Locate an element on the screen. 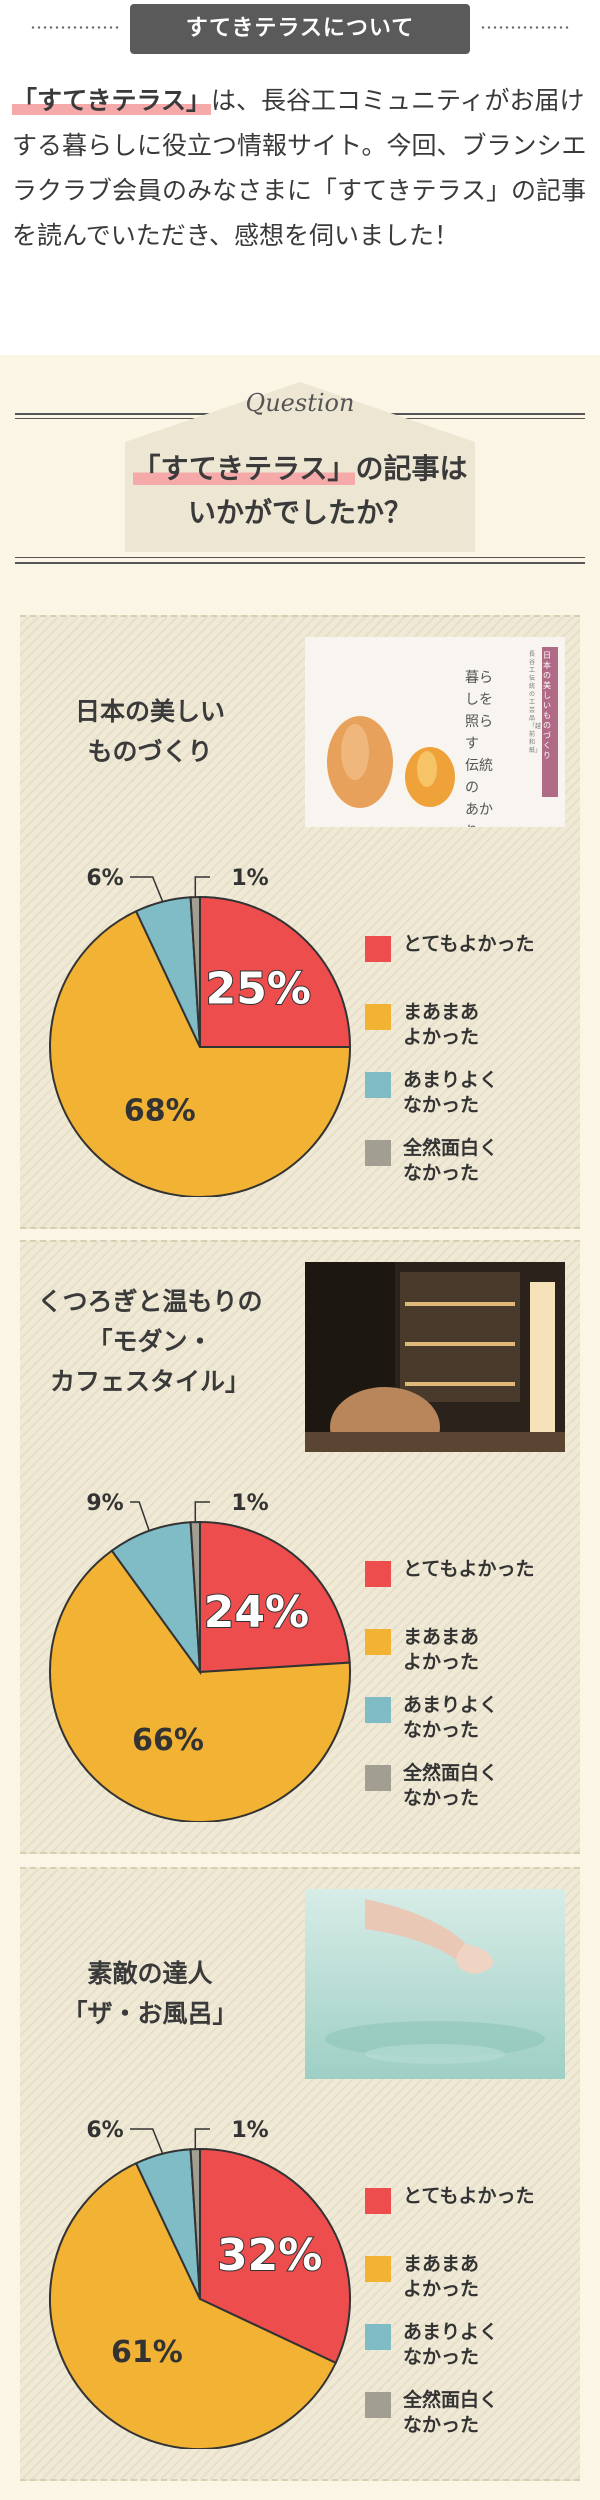 The width and height of the screenshot is (600, 2500). chart-legend-3: とてもよかったまあまあ よかった あまりよく なかった 全然面白く なかった is located at coordinates (470, 2320).